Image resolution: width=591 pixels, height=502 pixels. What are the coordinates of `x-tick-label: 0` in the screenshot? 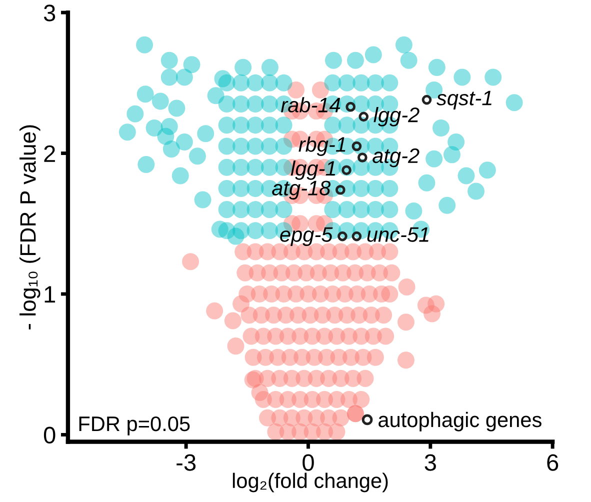 It's located at (308, 462).